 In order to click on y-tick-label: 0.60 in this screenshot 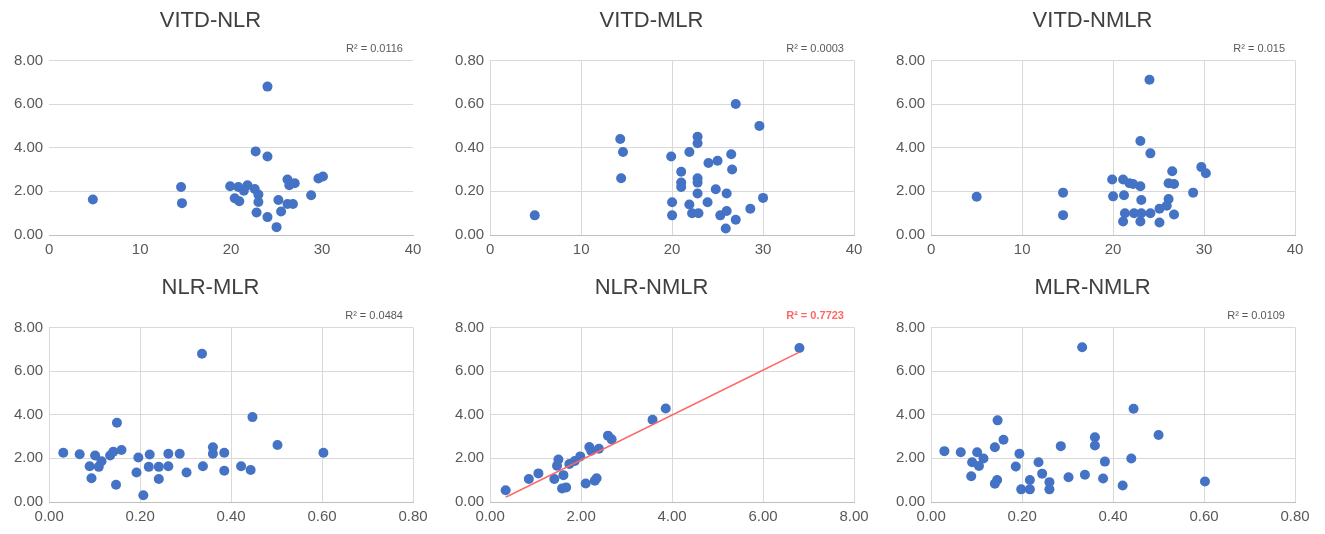, I will do `click(469, 103)`.